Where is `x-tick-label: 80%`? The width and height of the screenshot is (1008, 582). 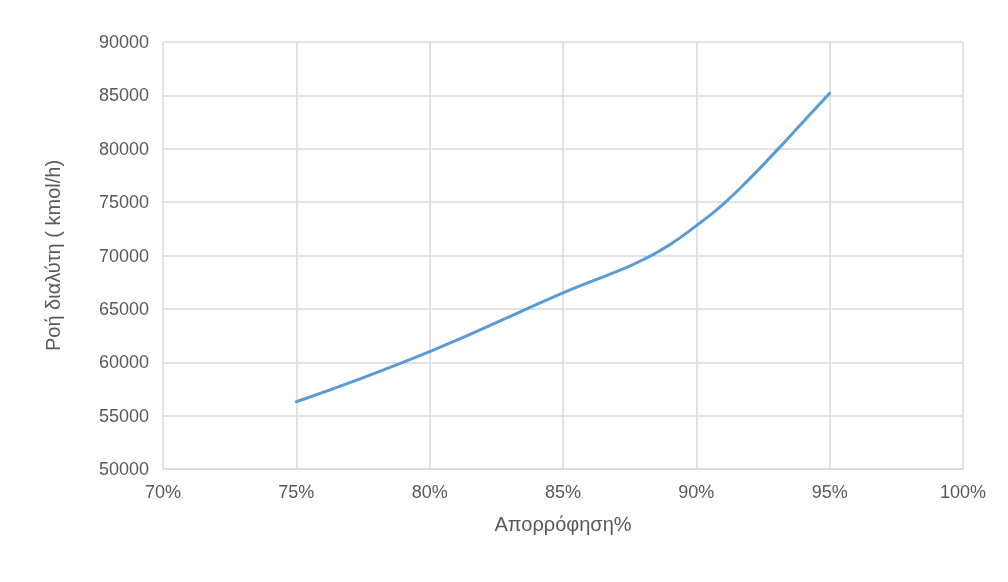
x-tick-label: 80% is located at coordinates (429, 492).